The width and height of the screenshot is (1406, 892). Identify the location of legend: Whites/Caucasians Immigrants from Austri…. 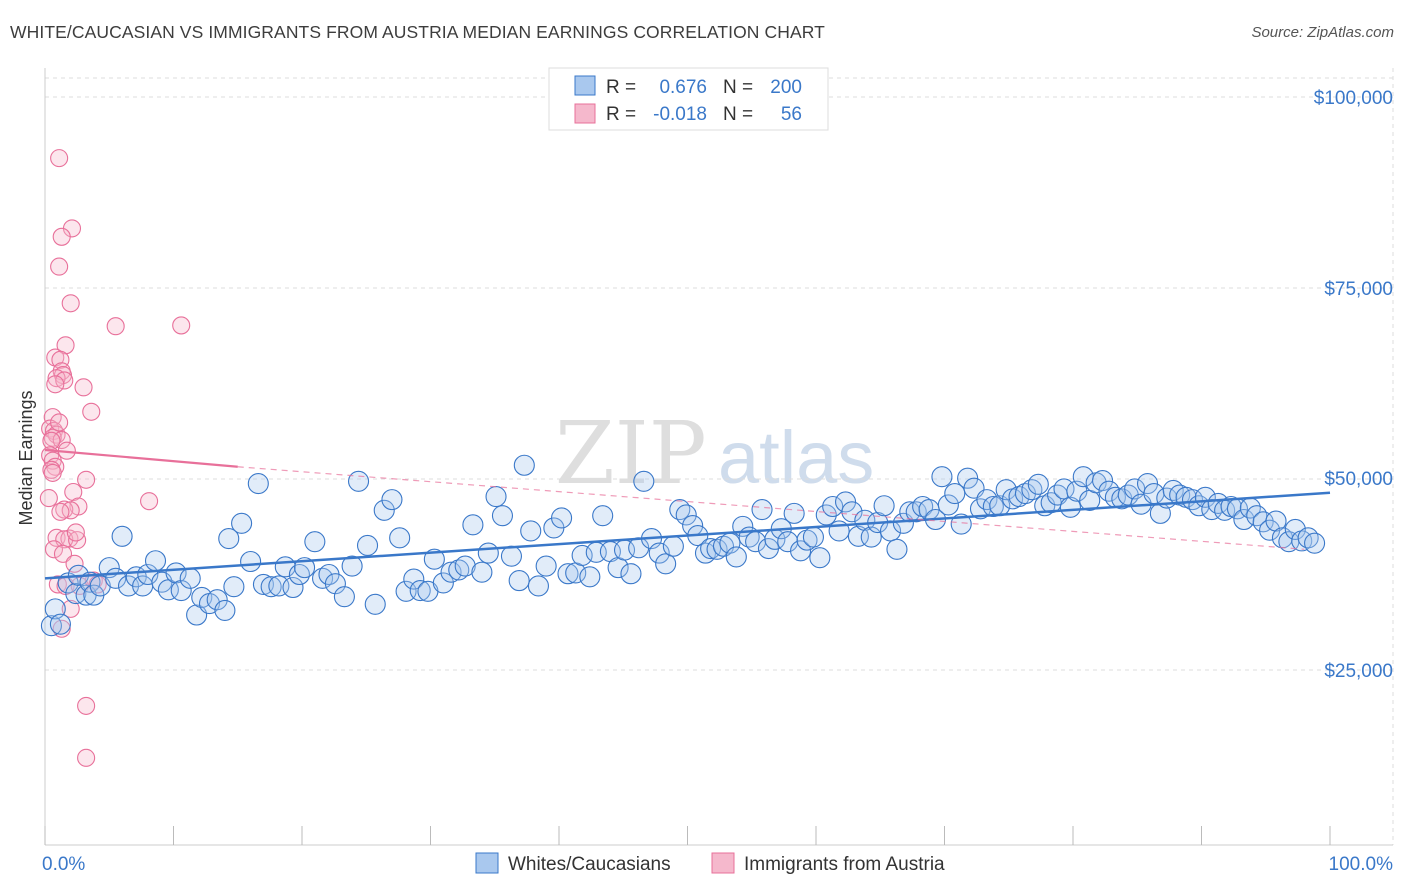
(710, 863).